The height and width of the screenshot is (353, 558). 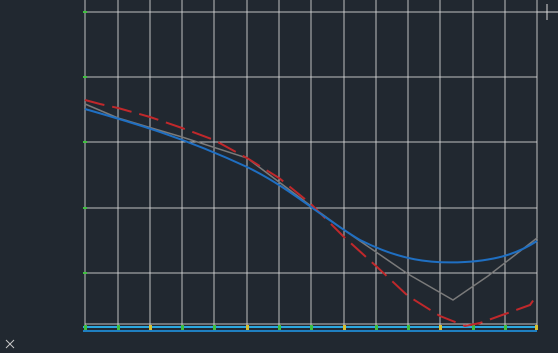 I want to click on left-tick-markers, so click(x=85, y=142).